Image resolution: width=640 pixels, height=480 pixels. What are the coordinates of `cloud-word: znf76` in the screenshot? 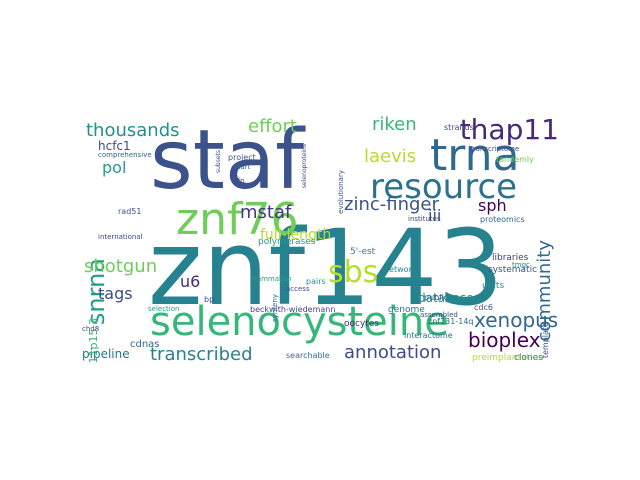 It's located at (237, 219).